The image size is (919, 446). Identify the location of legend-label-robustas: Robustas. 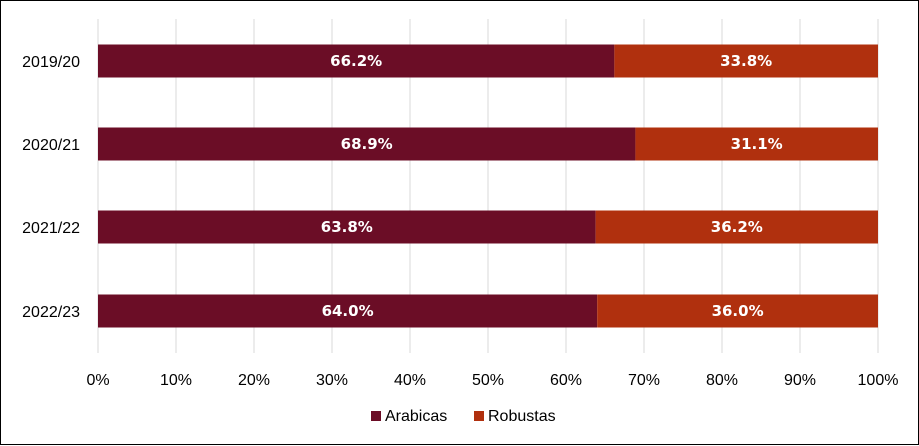
(522, 416).